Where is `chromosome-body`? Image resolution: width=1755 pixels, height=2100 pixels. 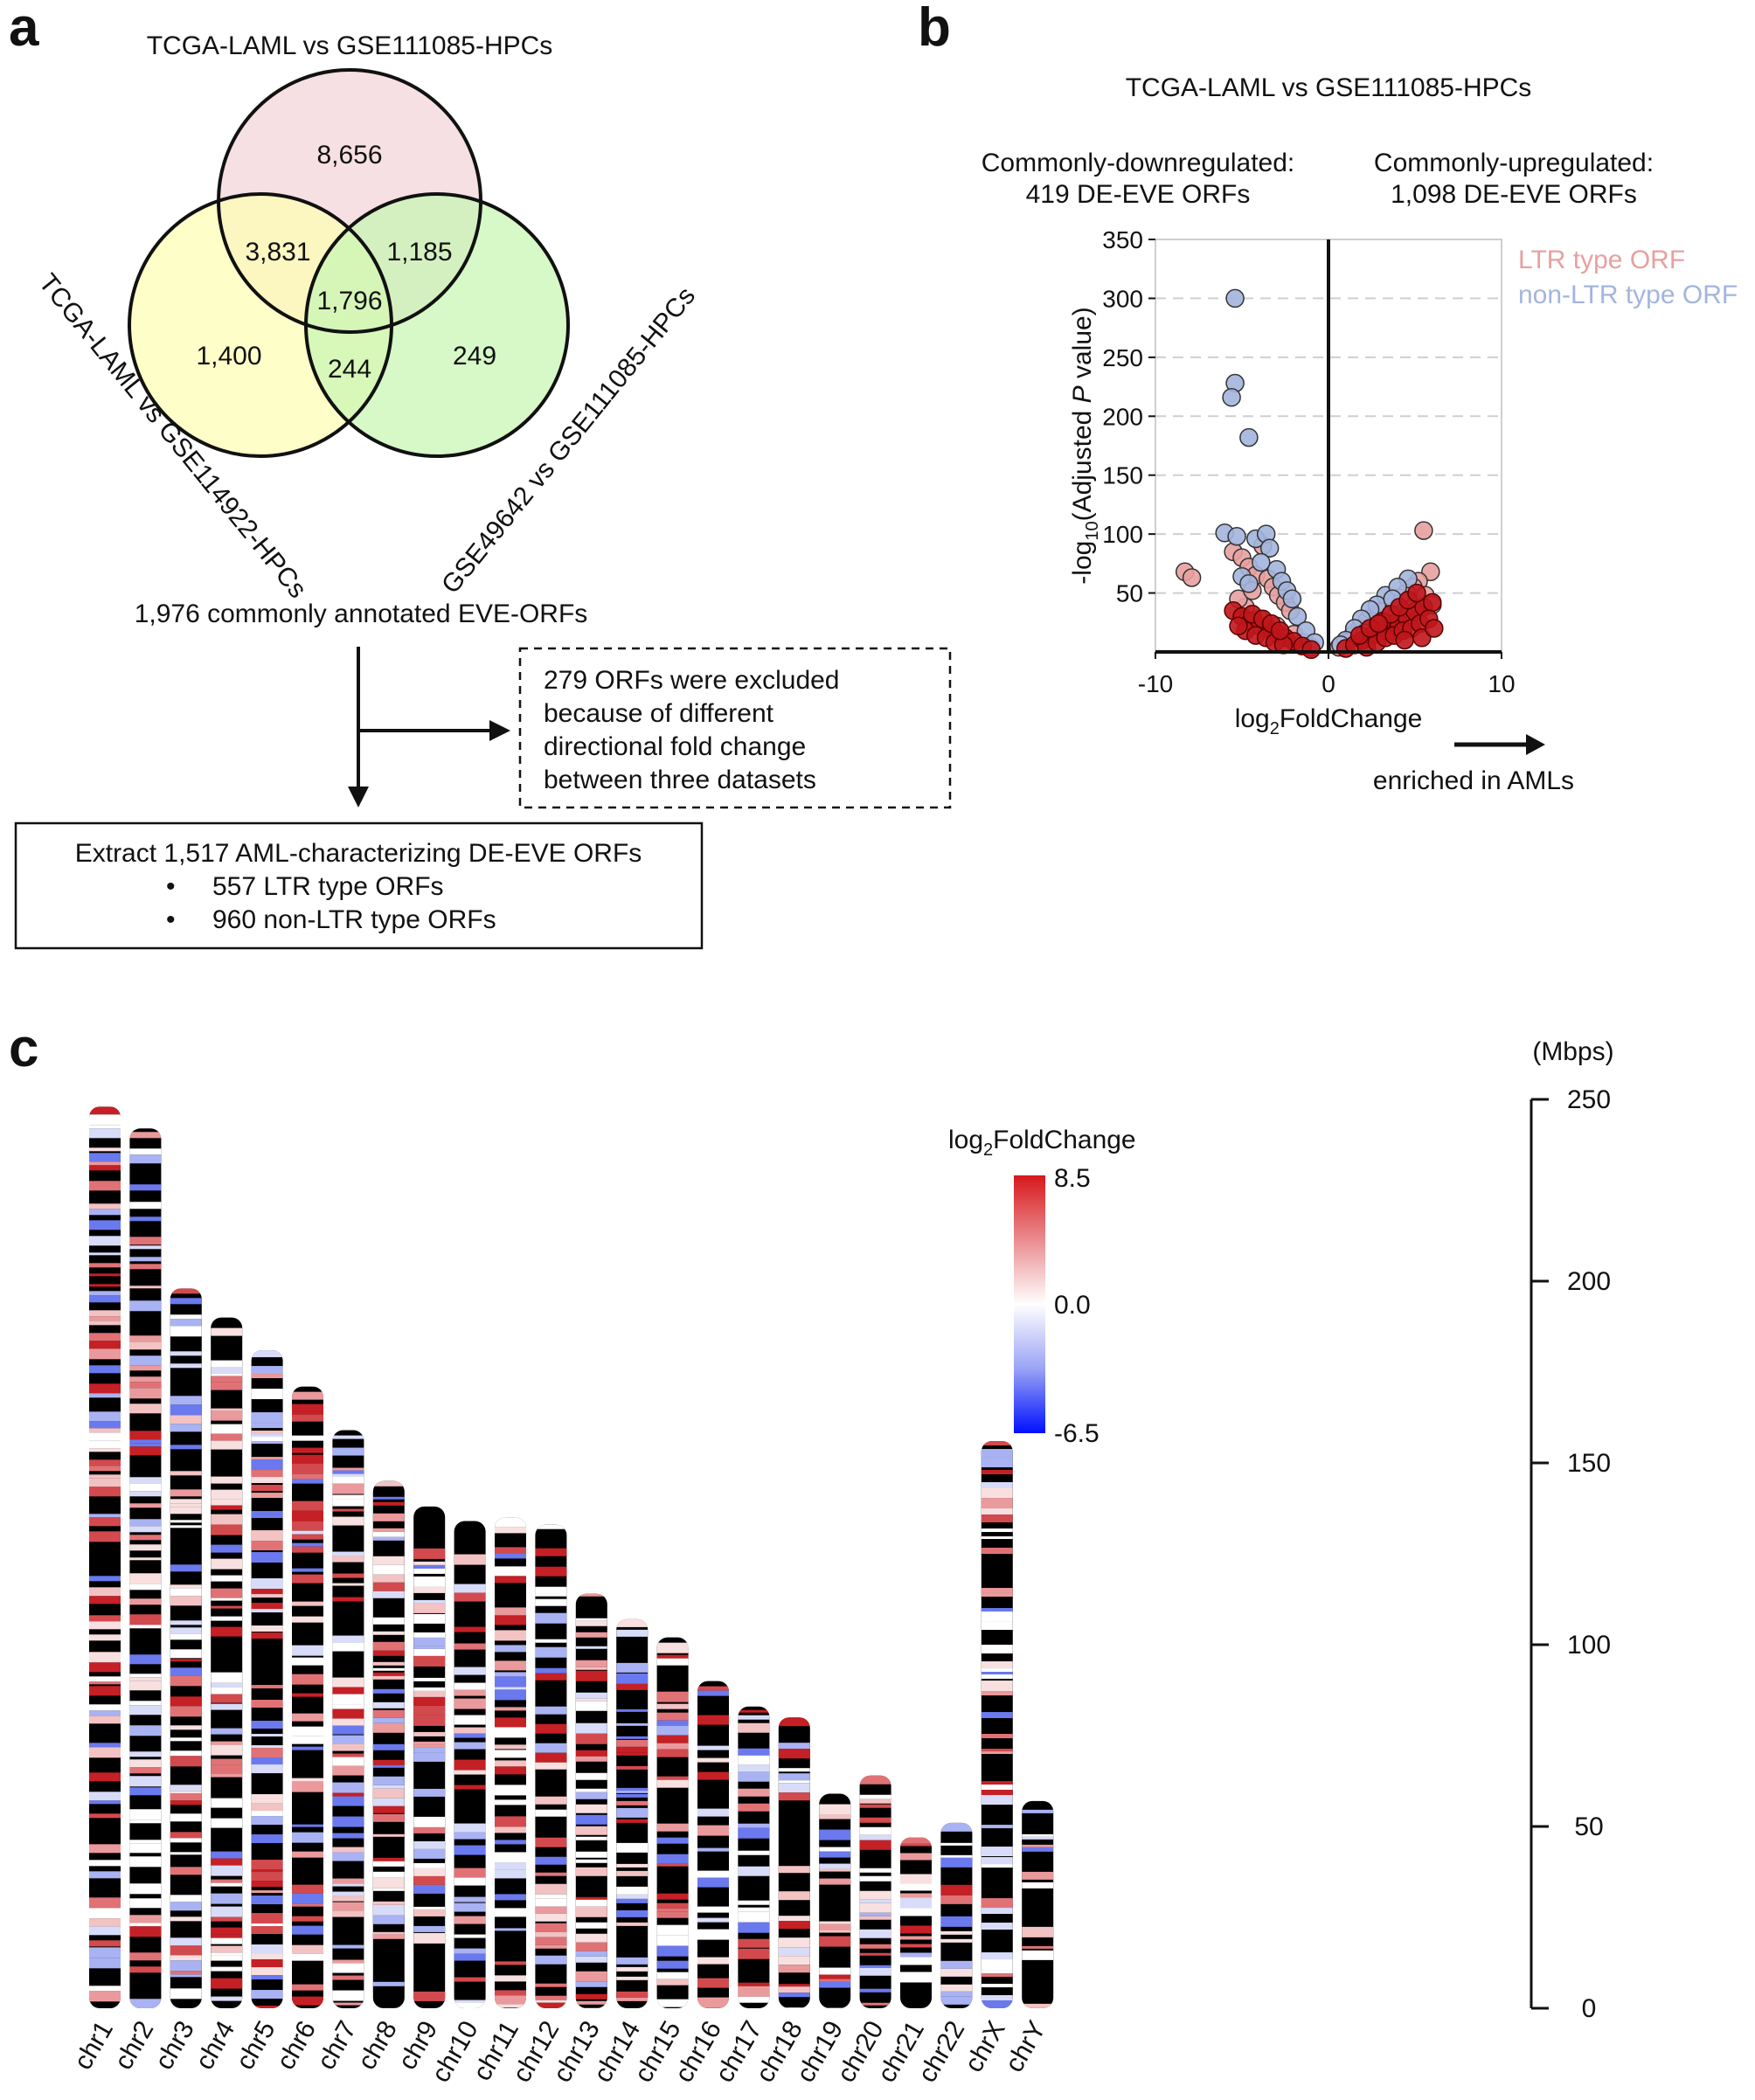
chromosome-body is located at coordinates (227, 1662).